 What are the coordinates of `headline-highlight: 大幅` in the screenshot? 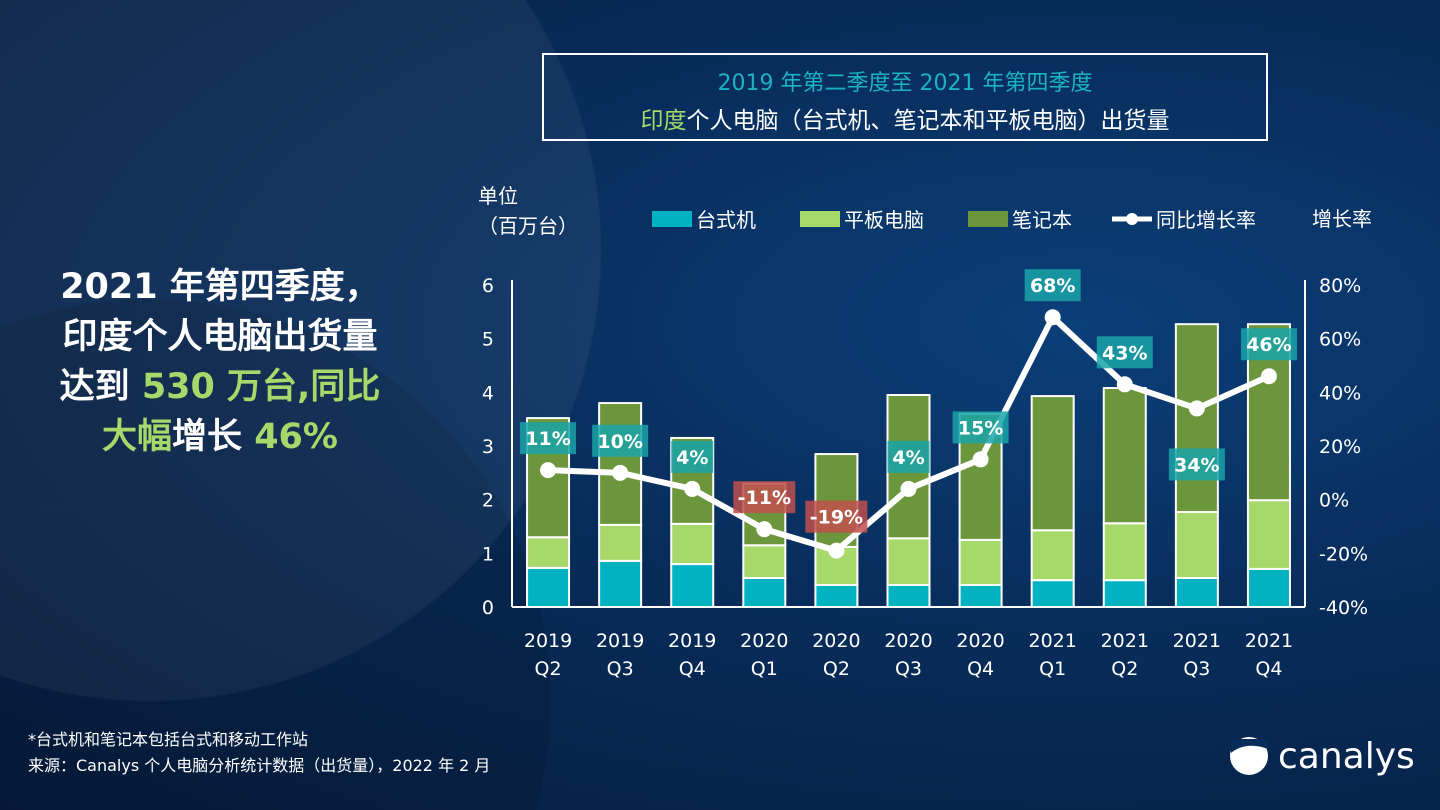 It's located at (137, 437).